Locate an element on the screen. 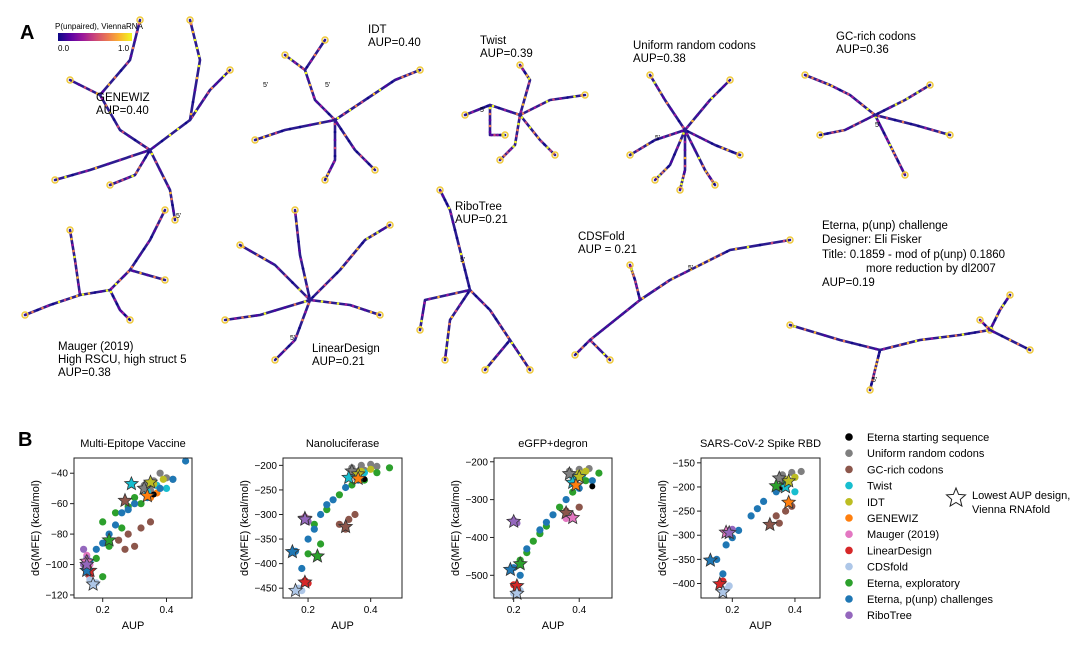 Image resolution: width=1080 pixels, height=653 pixels. legend-item: Mauger (2019) is located at coordinates (892, 535).